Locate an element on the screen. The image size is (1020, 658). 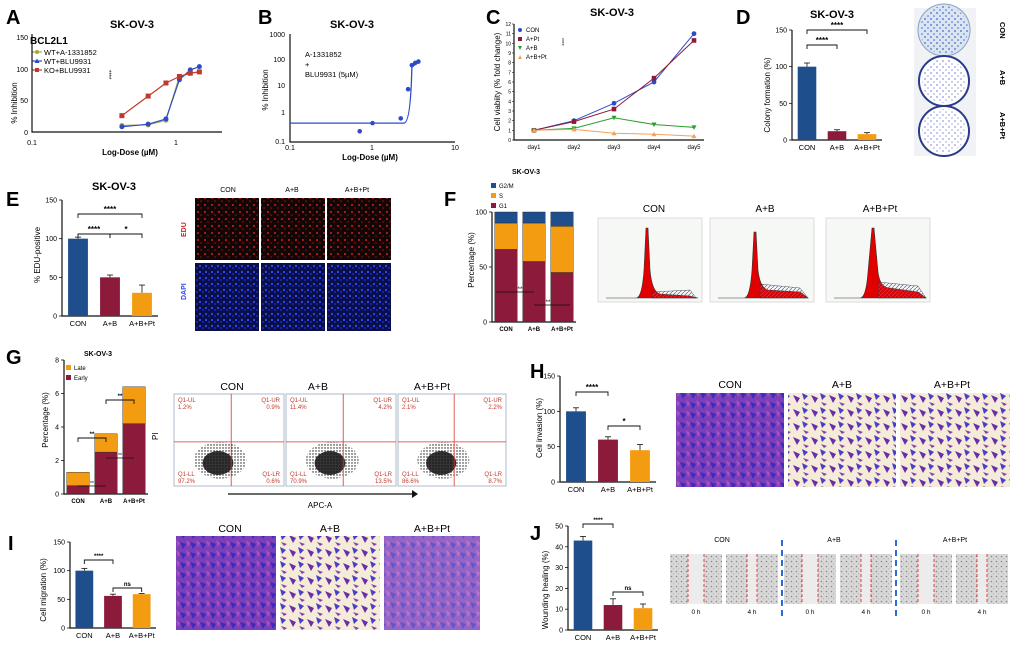
photo-title: A+B+Pt is located at coordinates (432, 529).